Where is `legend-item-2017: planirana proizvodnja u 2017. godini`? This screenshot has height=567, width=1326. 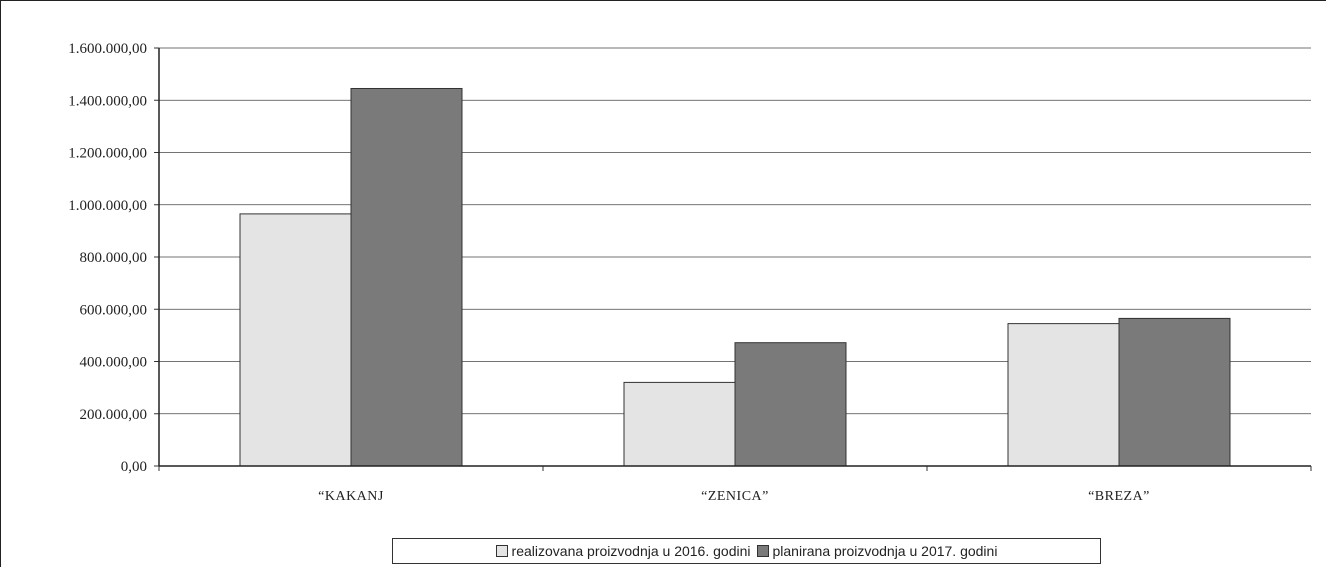
legend-item-2017: planirana proizvodnja u 2017. godini is located at coordinates (877, 551).